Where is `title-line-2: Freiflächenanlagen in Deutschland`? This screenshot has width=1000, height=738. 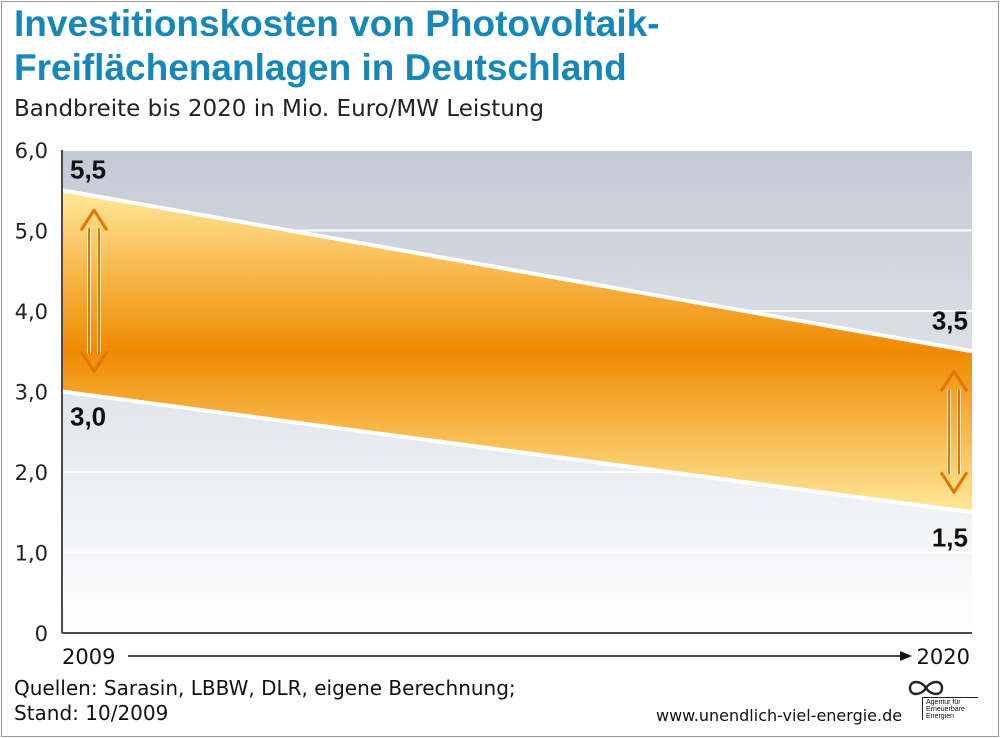
title-line-2: Freiflächenanlagen in Deutschland is located at coordinates (320, 67).